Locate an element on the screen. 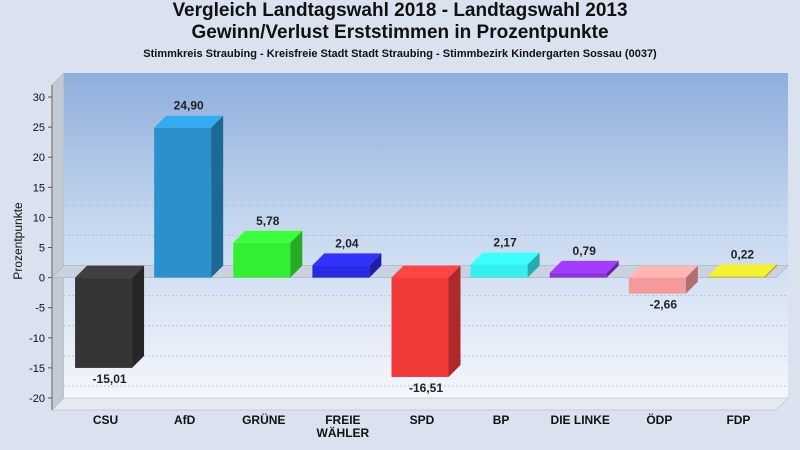 The width and height of the screenshot is (800, 450). y-tick-label: 30 is located at coordinates (39, 98).